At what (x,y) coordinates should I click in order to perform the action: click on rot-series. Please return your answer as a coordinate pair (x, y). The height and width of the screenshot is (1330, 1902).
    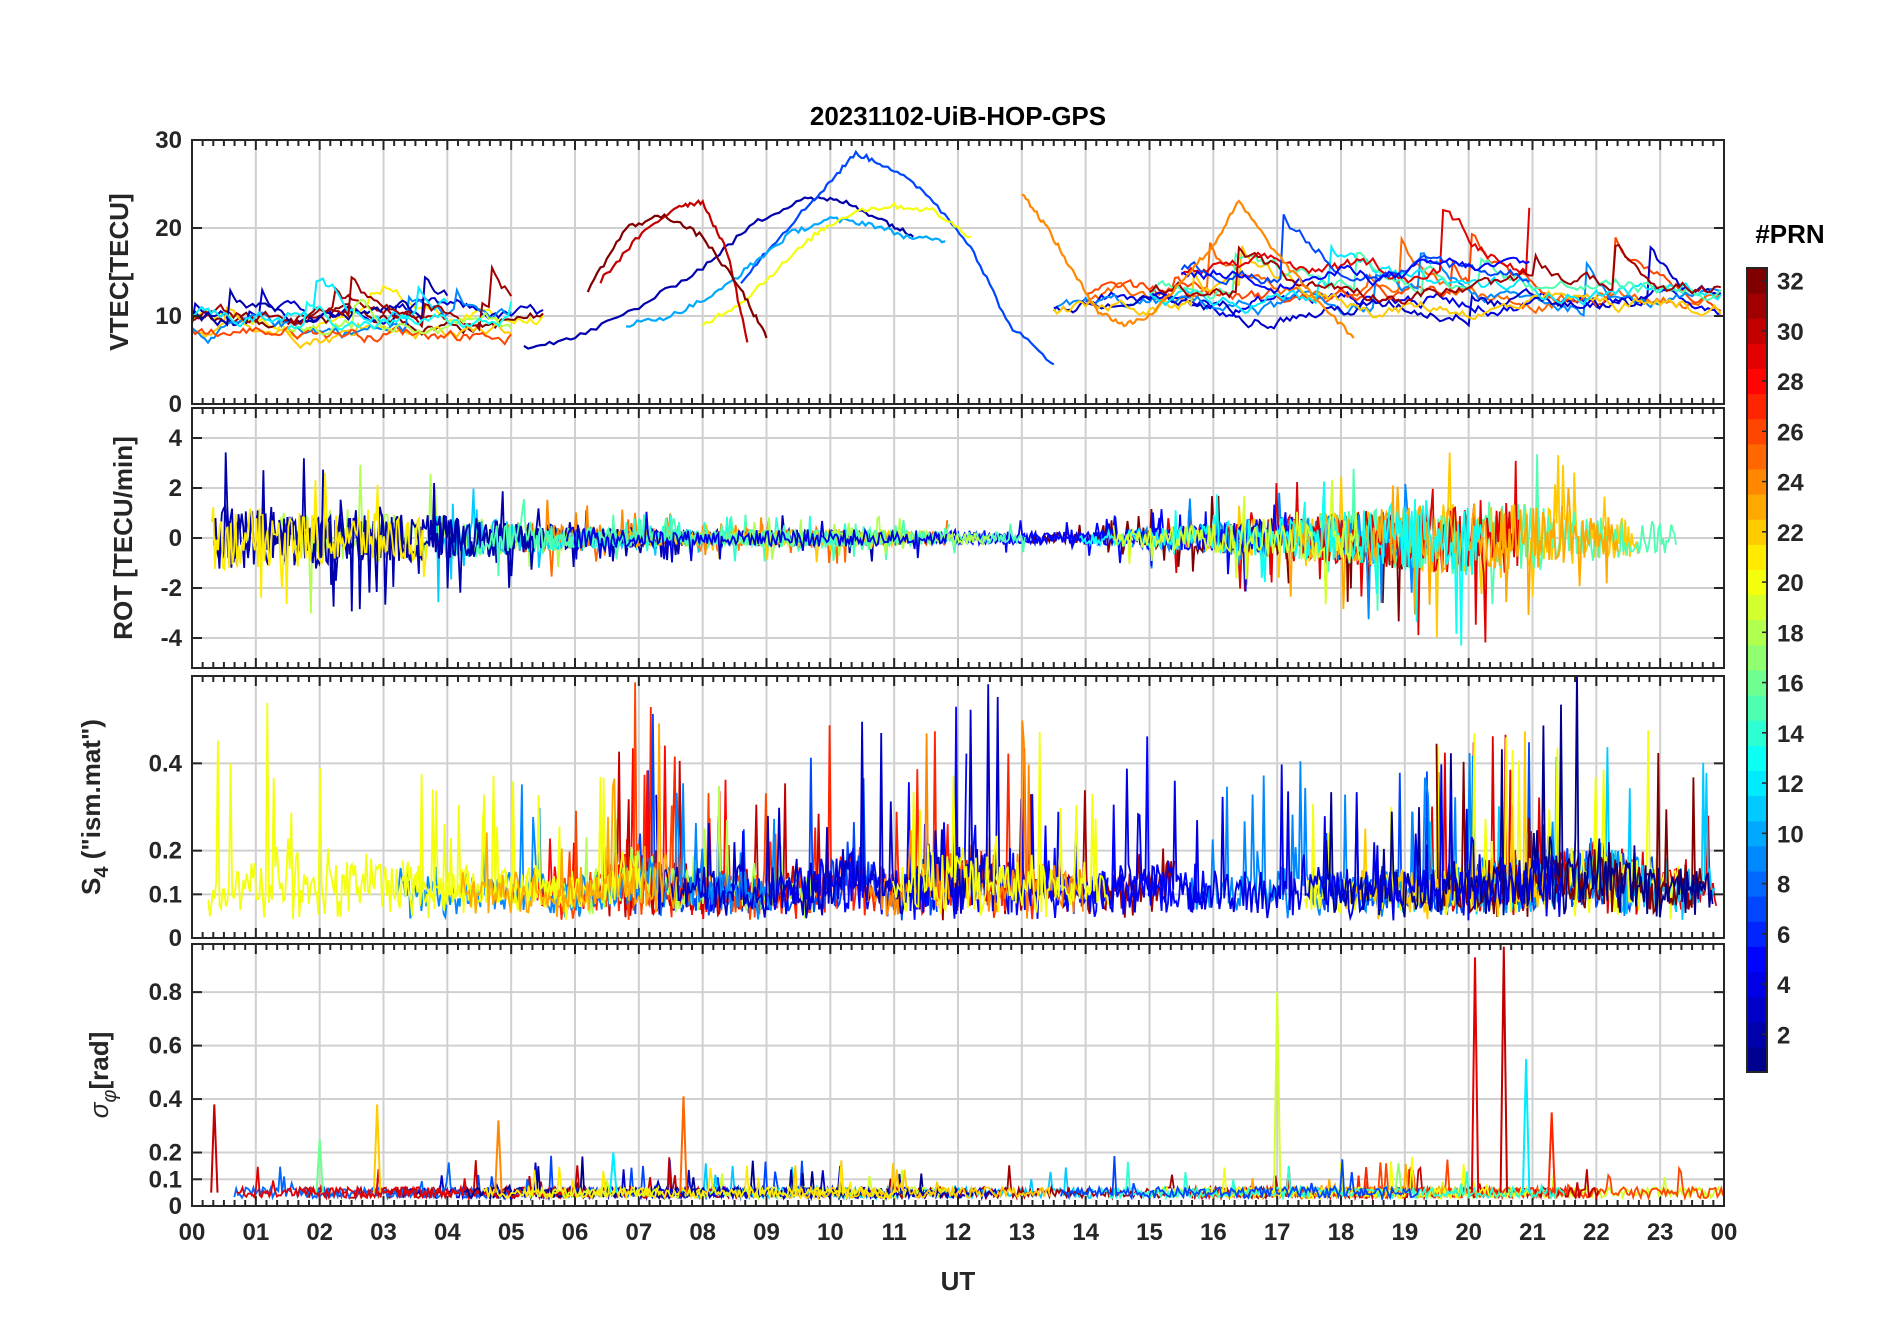
    Looking at the image, I should click on (943, 549).